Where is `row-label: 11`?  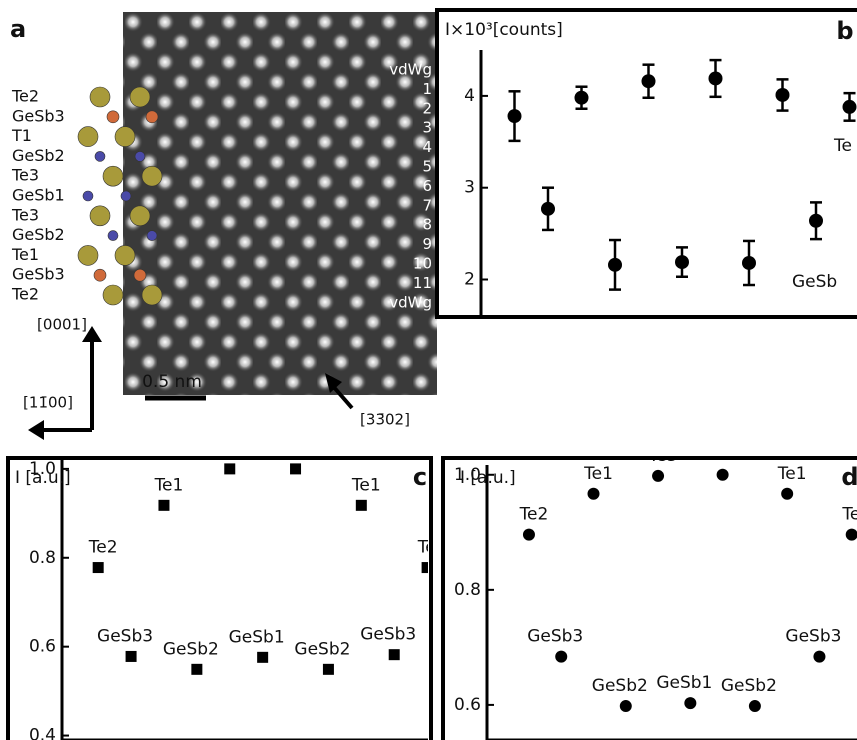
row-label: 11 is located at coordinates (422, 283).